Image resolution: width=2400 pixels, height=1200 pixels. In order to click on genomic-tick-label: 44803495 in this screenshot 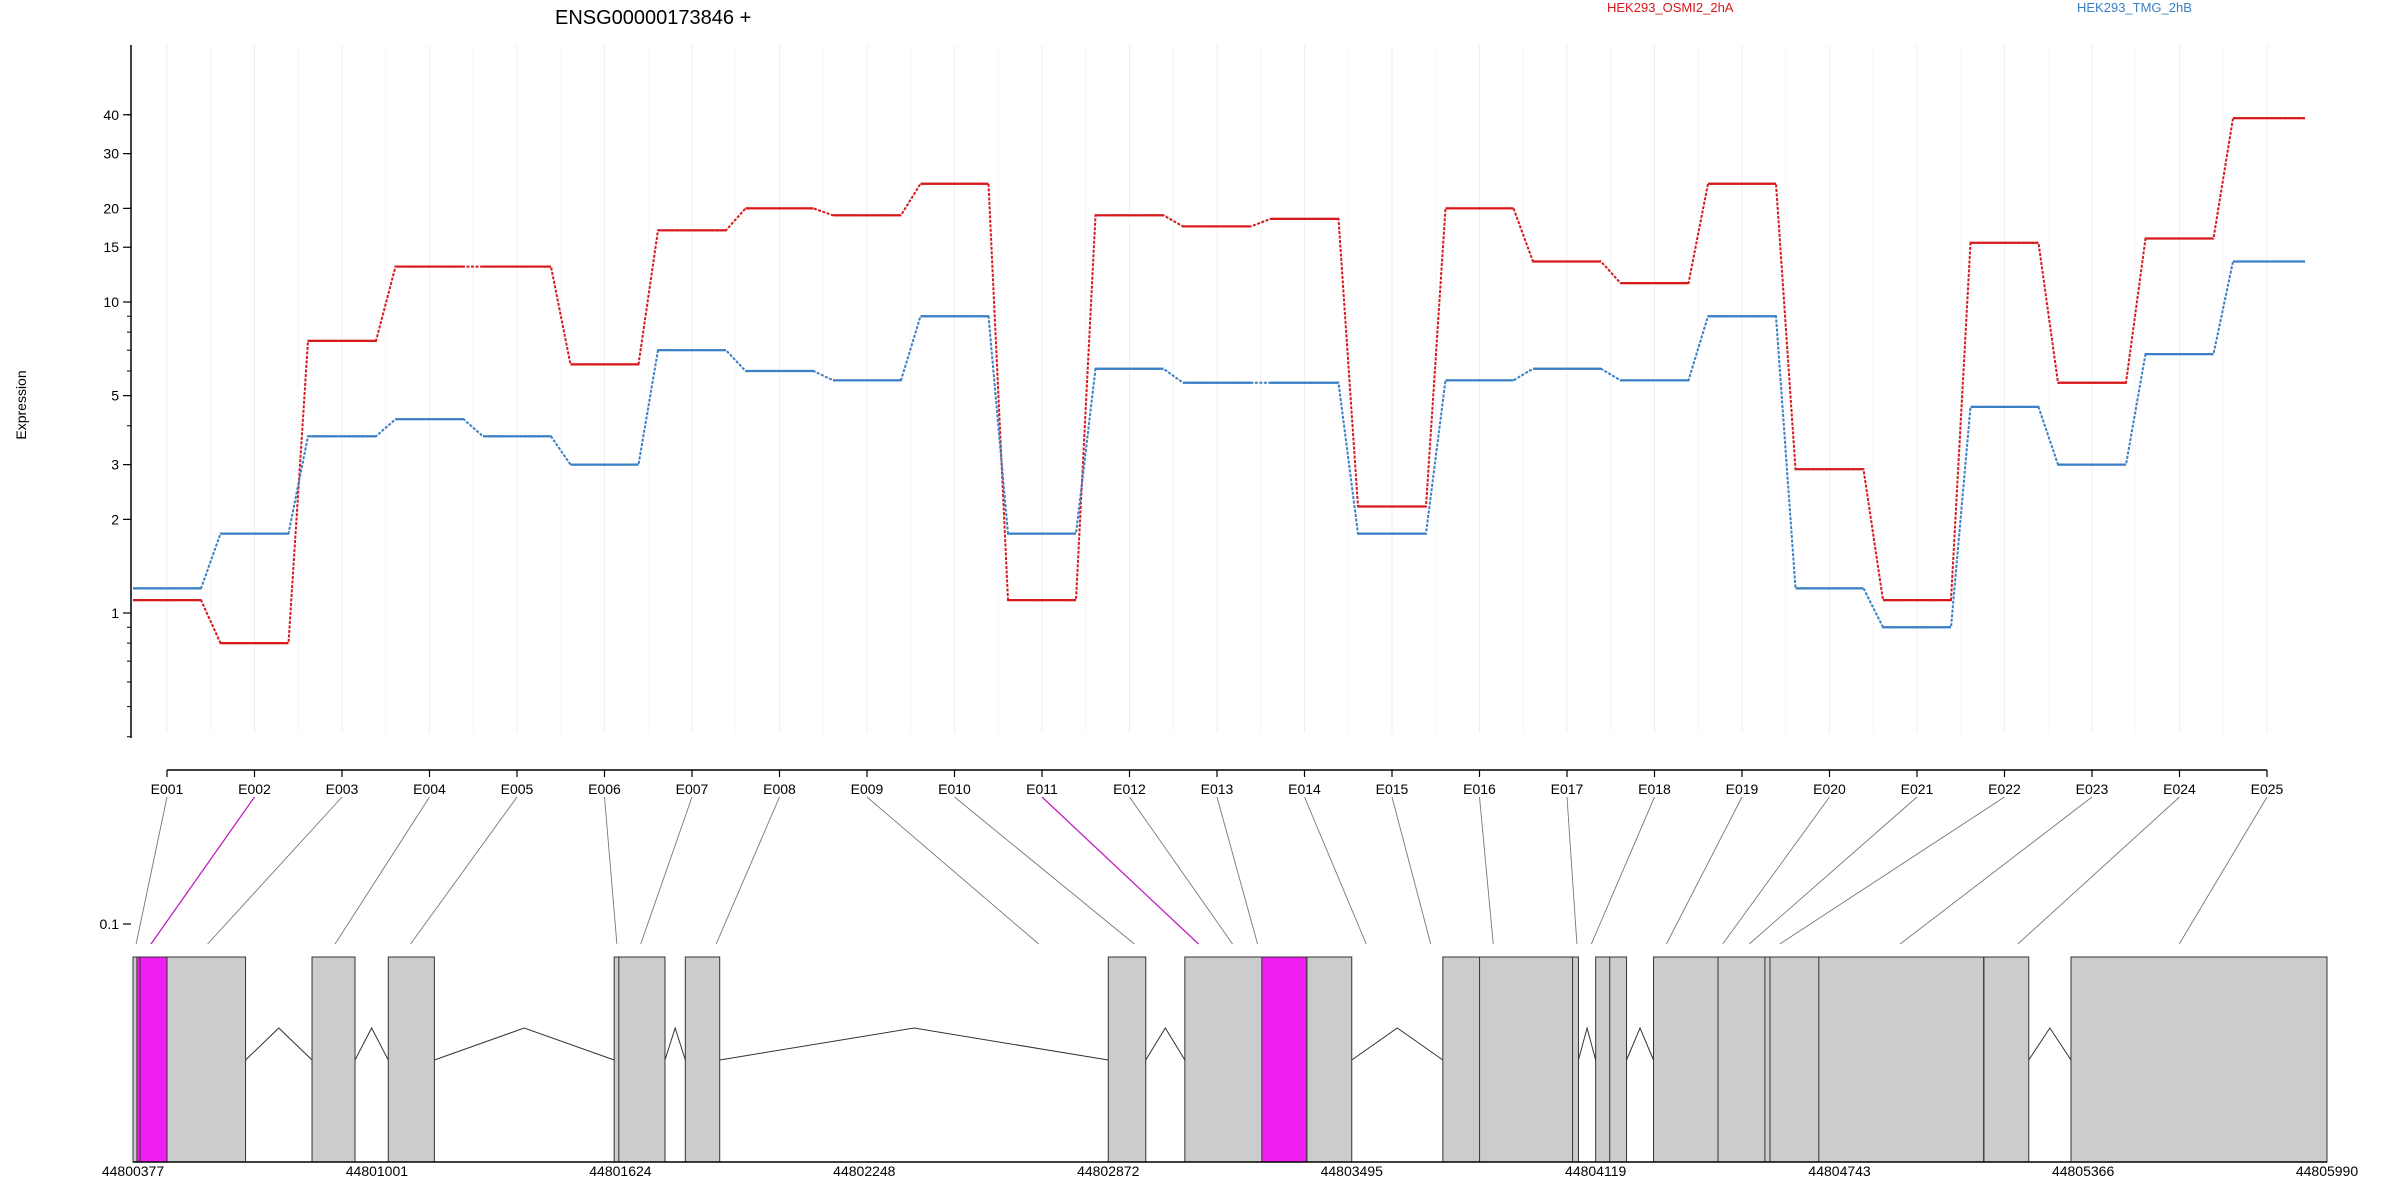, I will do `click(1352, 1171)`.